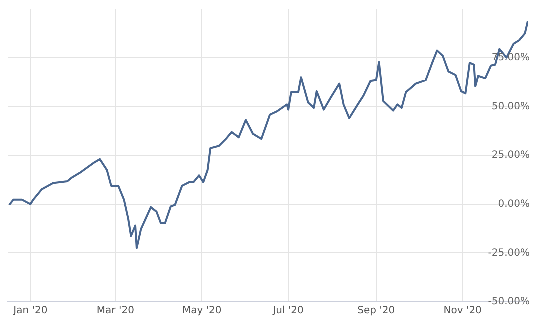 This screenshot has height=324, width=540. I want to click on y-tick-label: -50.00%, so click(509, 302).